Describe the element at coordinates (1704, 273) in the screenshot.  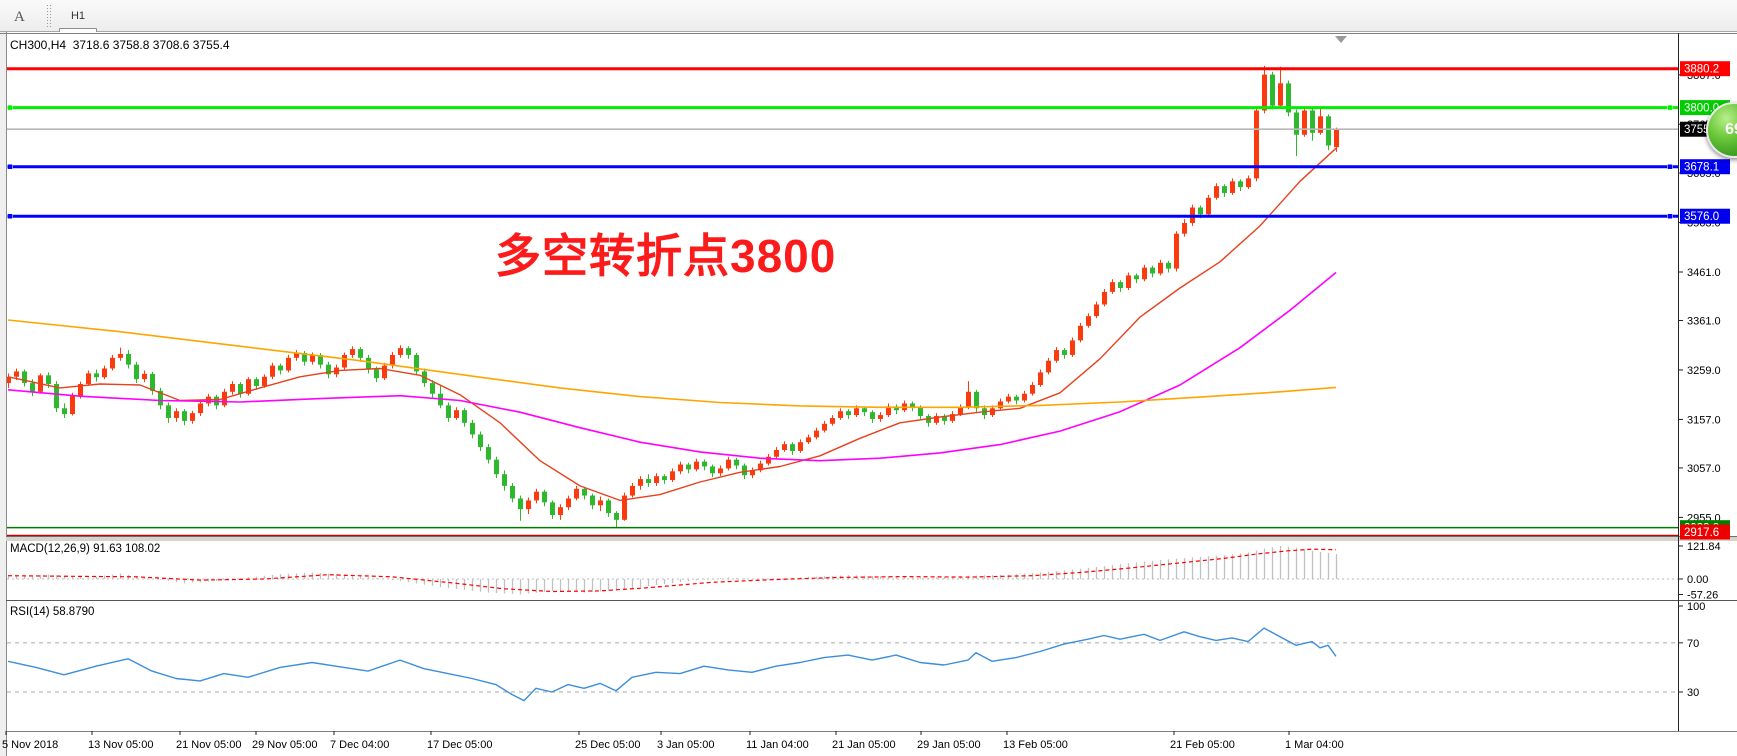
I see `price-tick-label: 3461.0` at that location.